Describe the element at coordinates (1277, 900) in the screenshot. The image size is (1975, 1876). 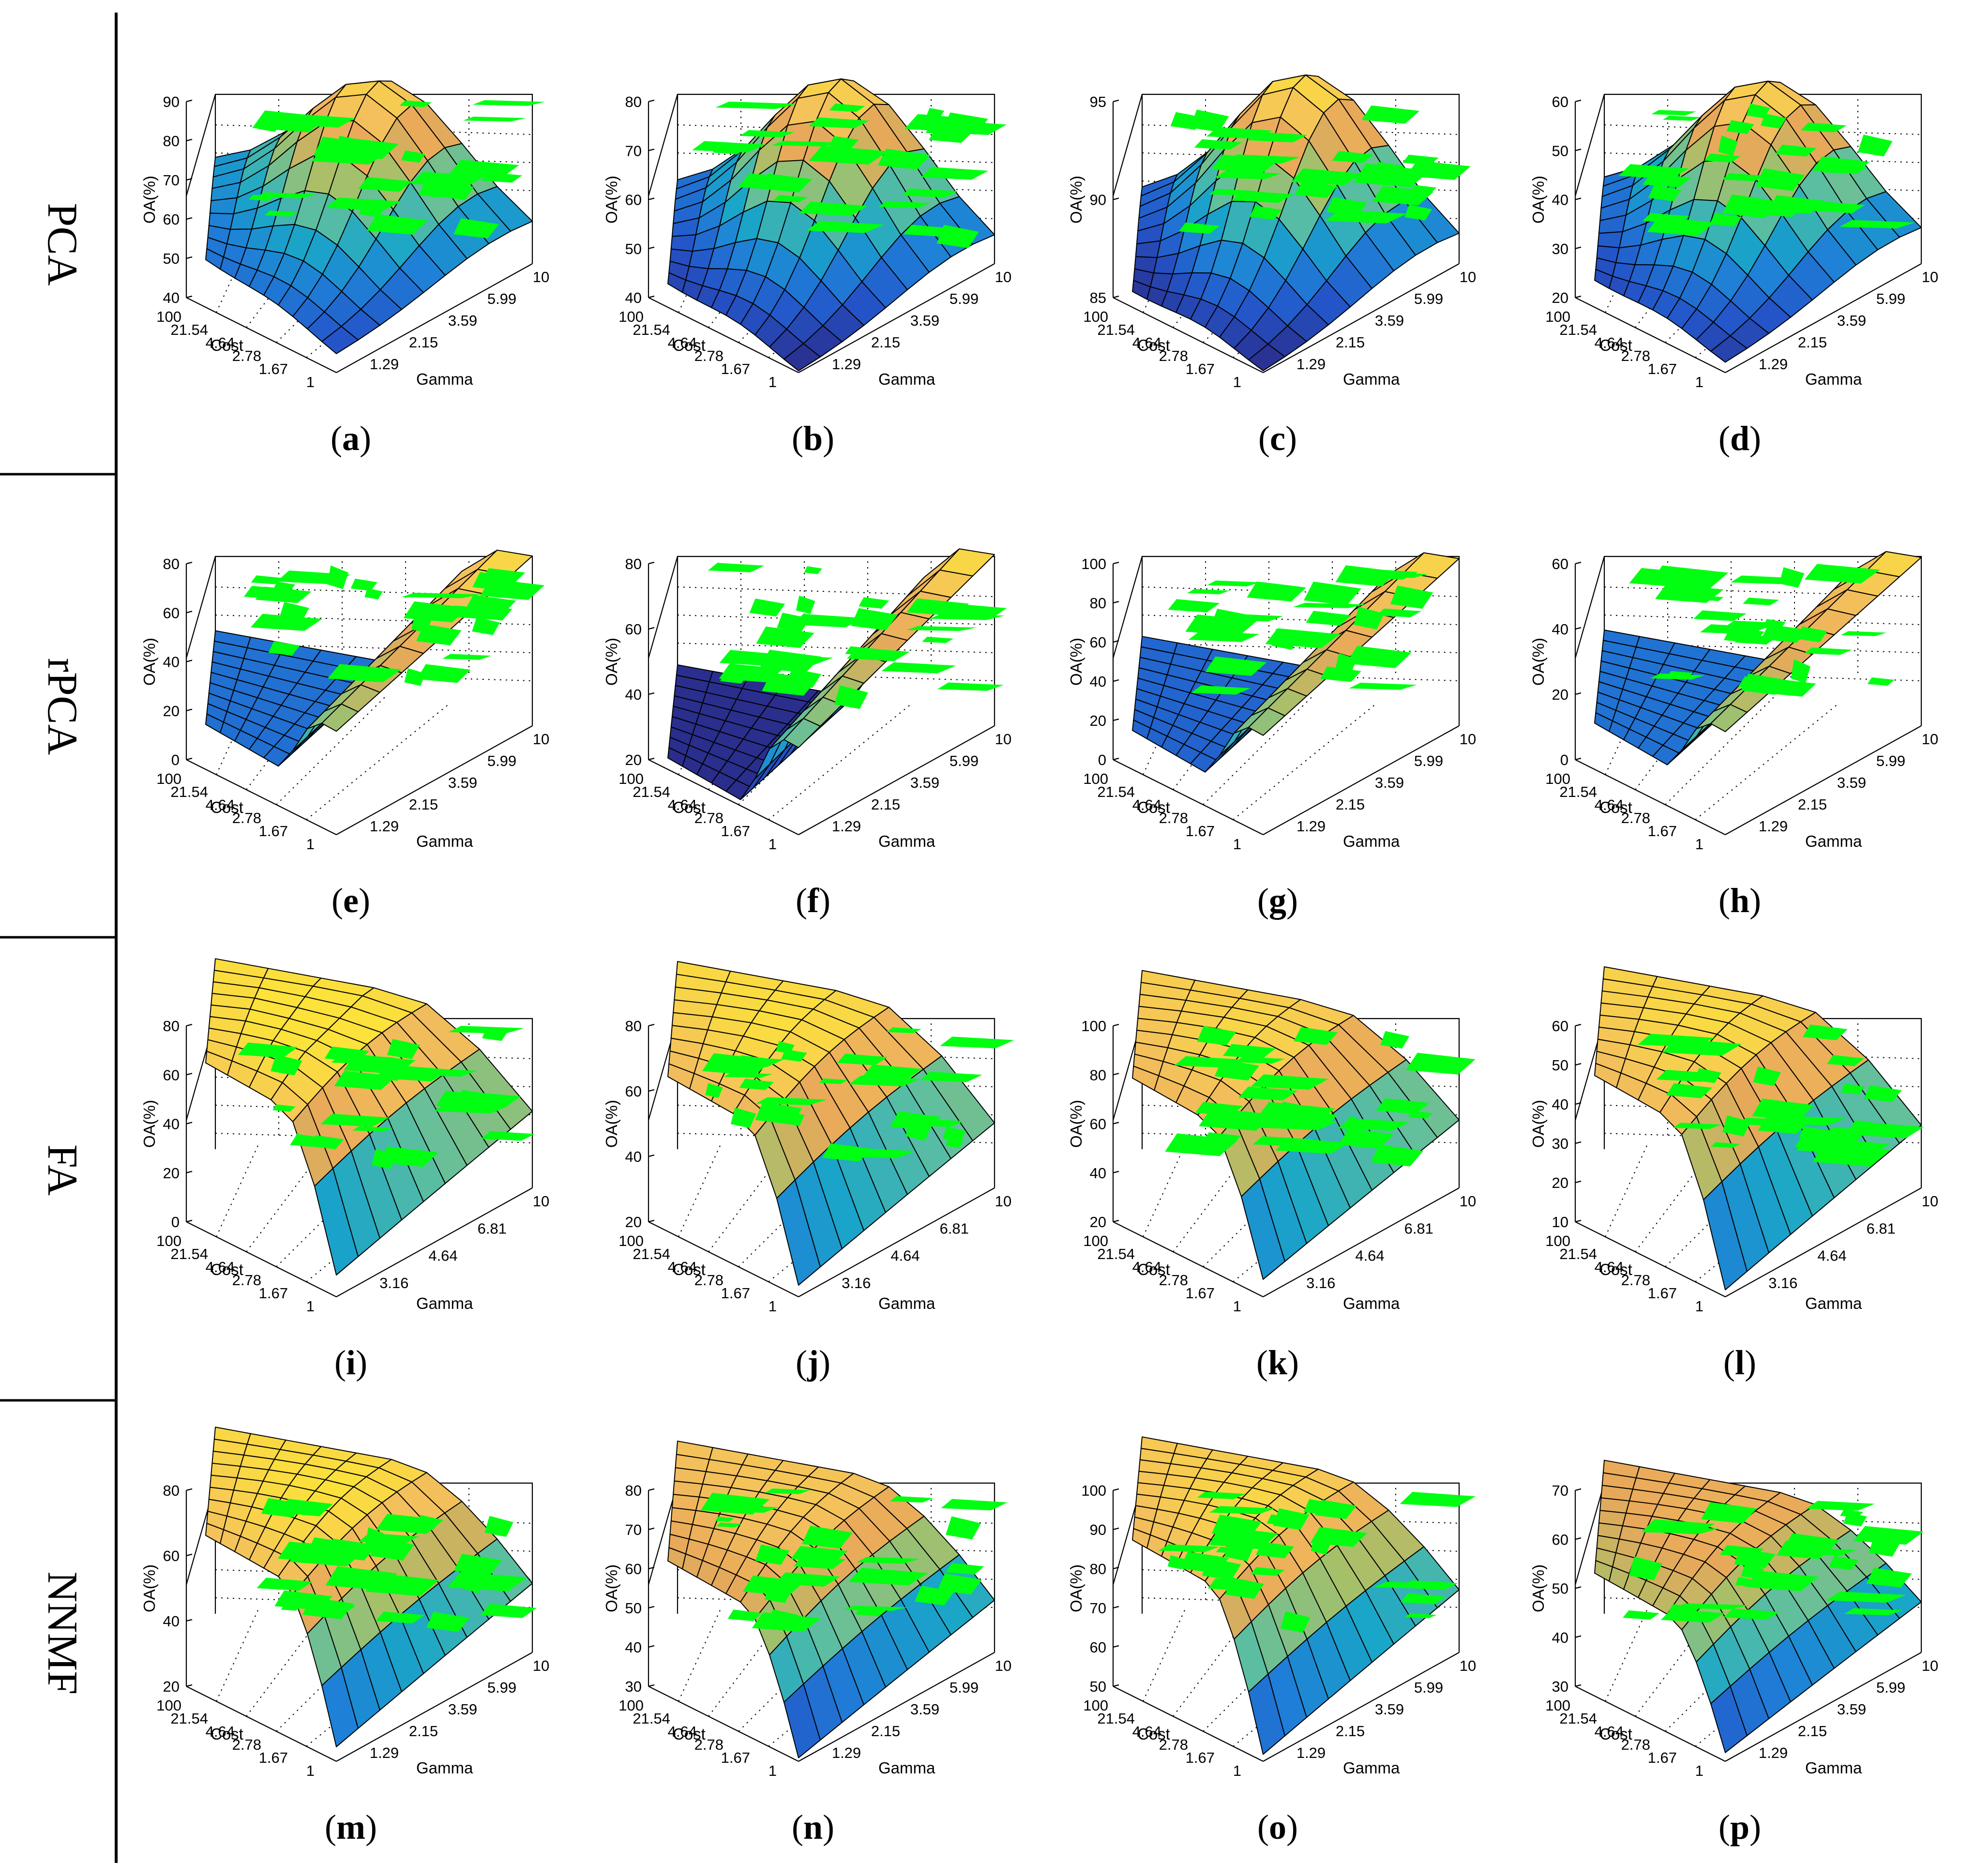
I see `panel-label: (g)` at that location.